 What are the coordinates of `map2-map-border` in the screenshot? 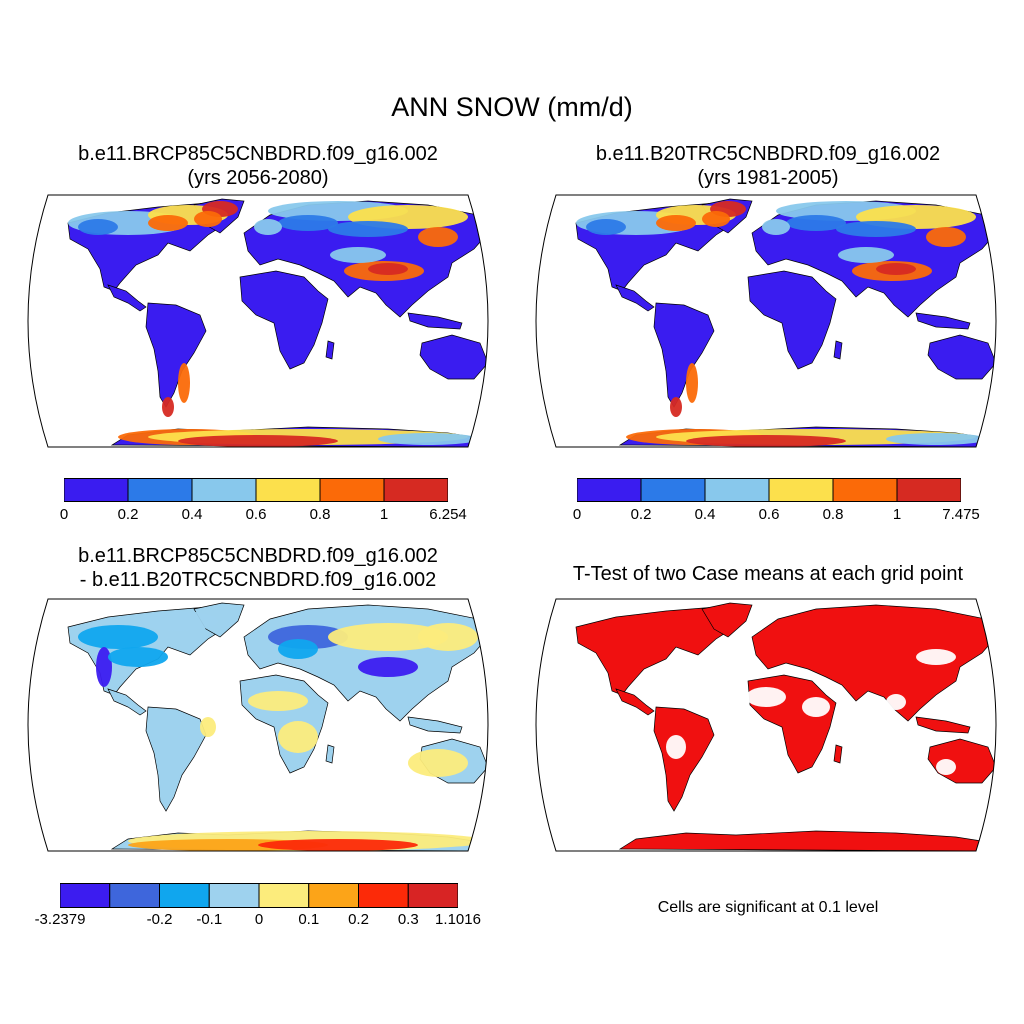 It's located at (766, 321).